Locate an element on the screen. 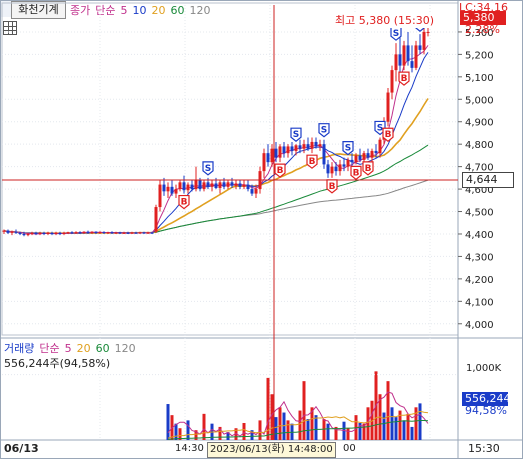 This screenshot has width=523, height=459. price-legend-item-0: 종가 is located at coordinates (80, 10).